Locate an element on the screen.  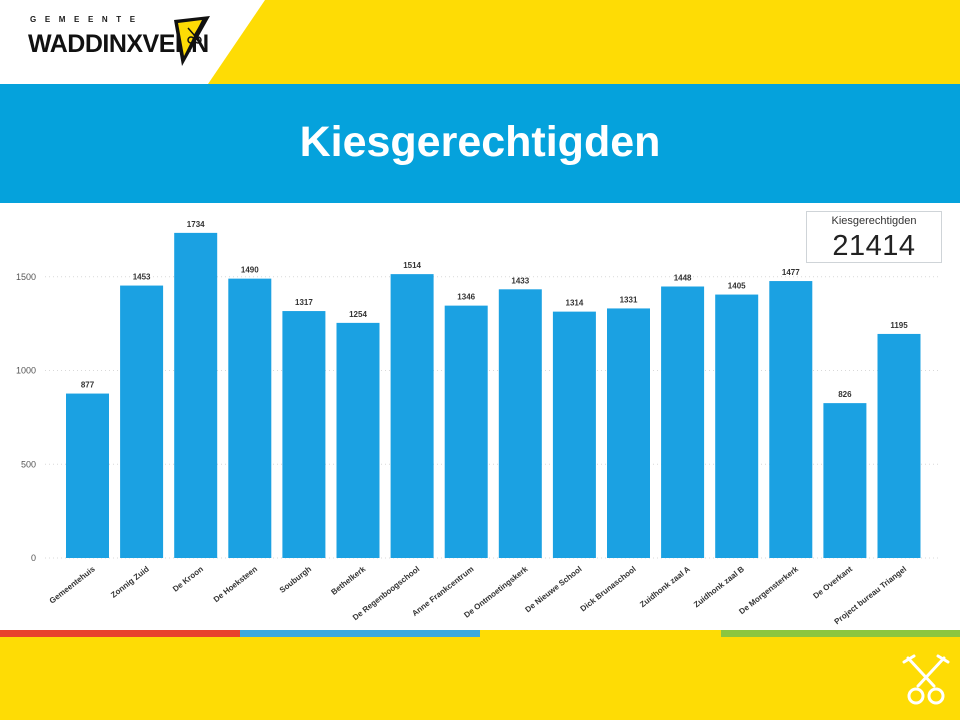
y-tick-label: 500 is located at coordinates (28, 464).